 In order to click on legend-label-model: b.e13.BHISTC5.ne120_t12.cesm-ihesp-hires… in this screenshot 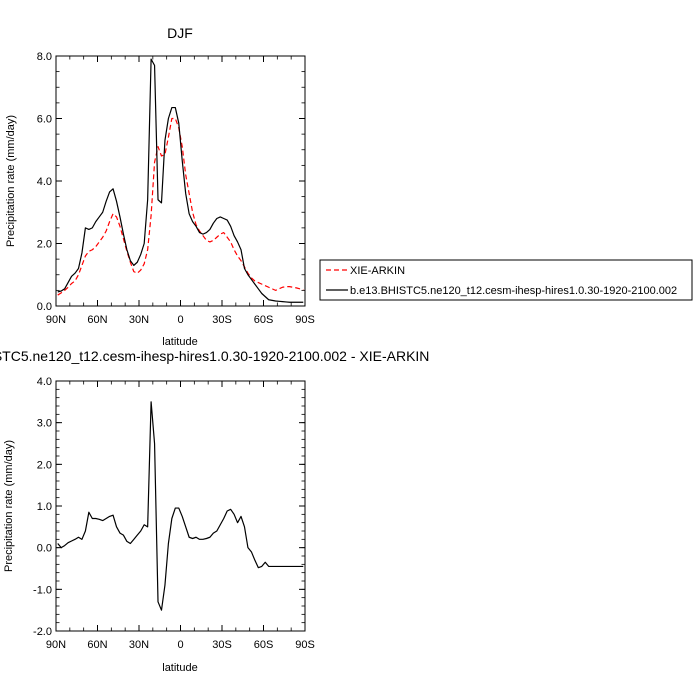, I will do `click(513, 291)`.